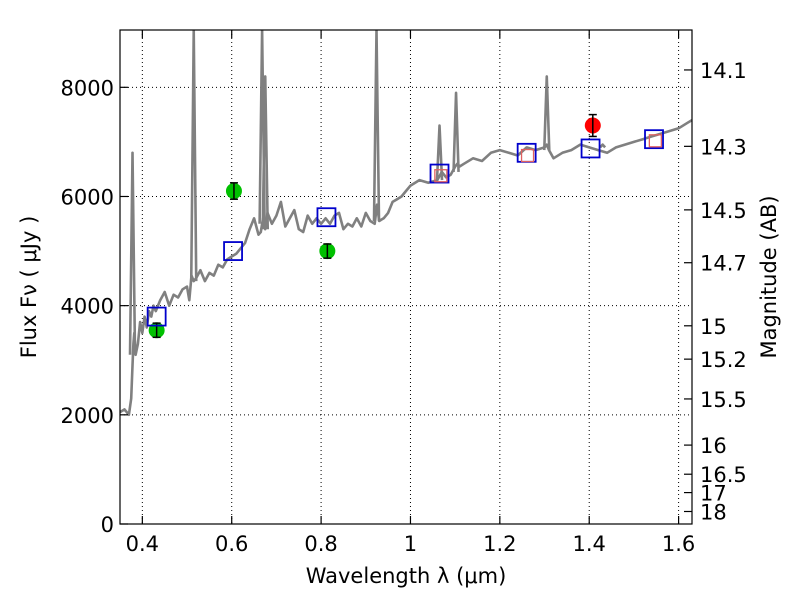  Describe the element at coordinates (87, 307) in the screenshot. I see `y-tick-label: 4000` at that location.